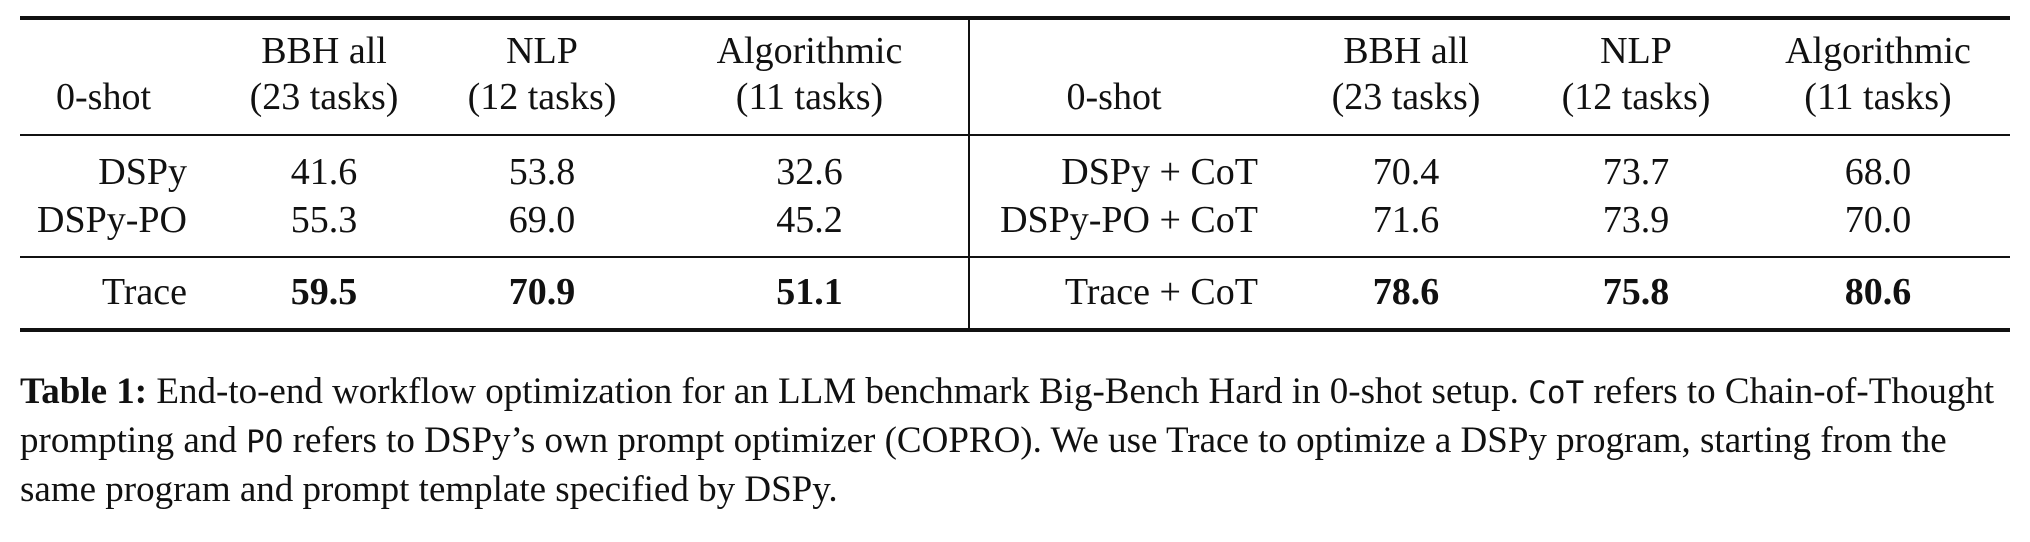  I want to click on right-column-header-nlp: NLP (12 tasks), so click(1636, 76).